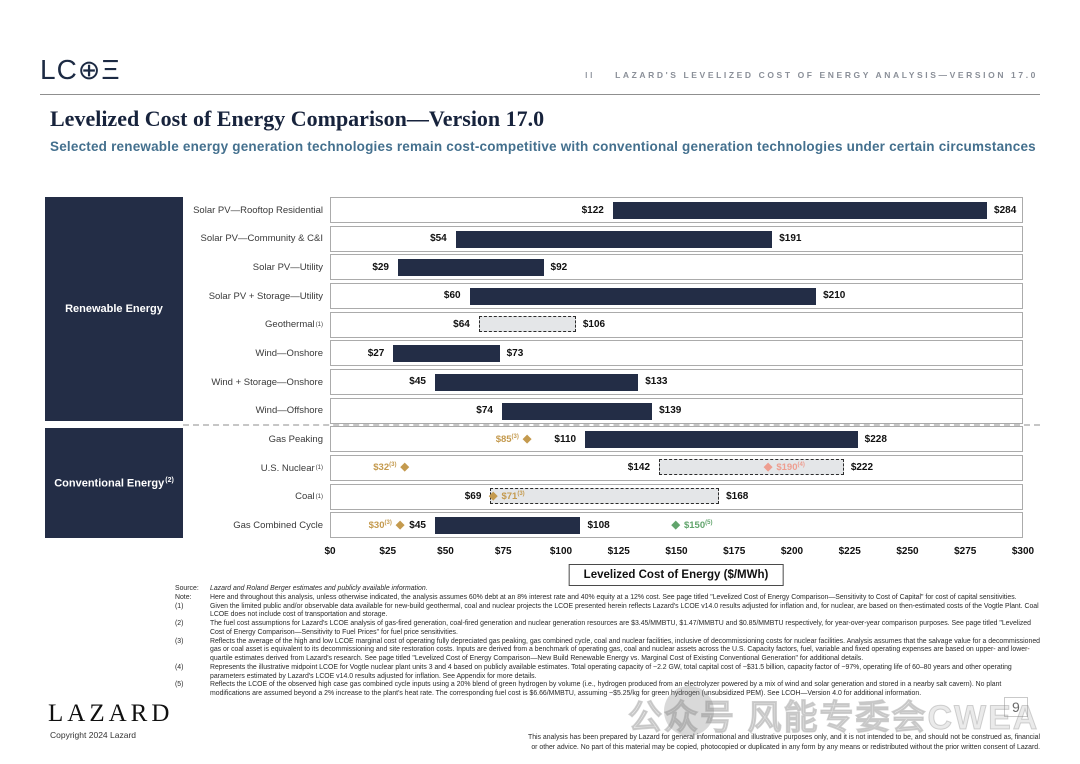  I want to click on logo-lc: LC, so click(59, 69).